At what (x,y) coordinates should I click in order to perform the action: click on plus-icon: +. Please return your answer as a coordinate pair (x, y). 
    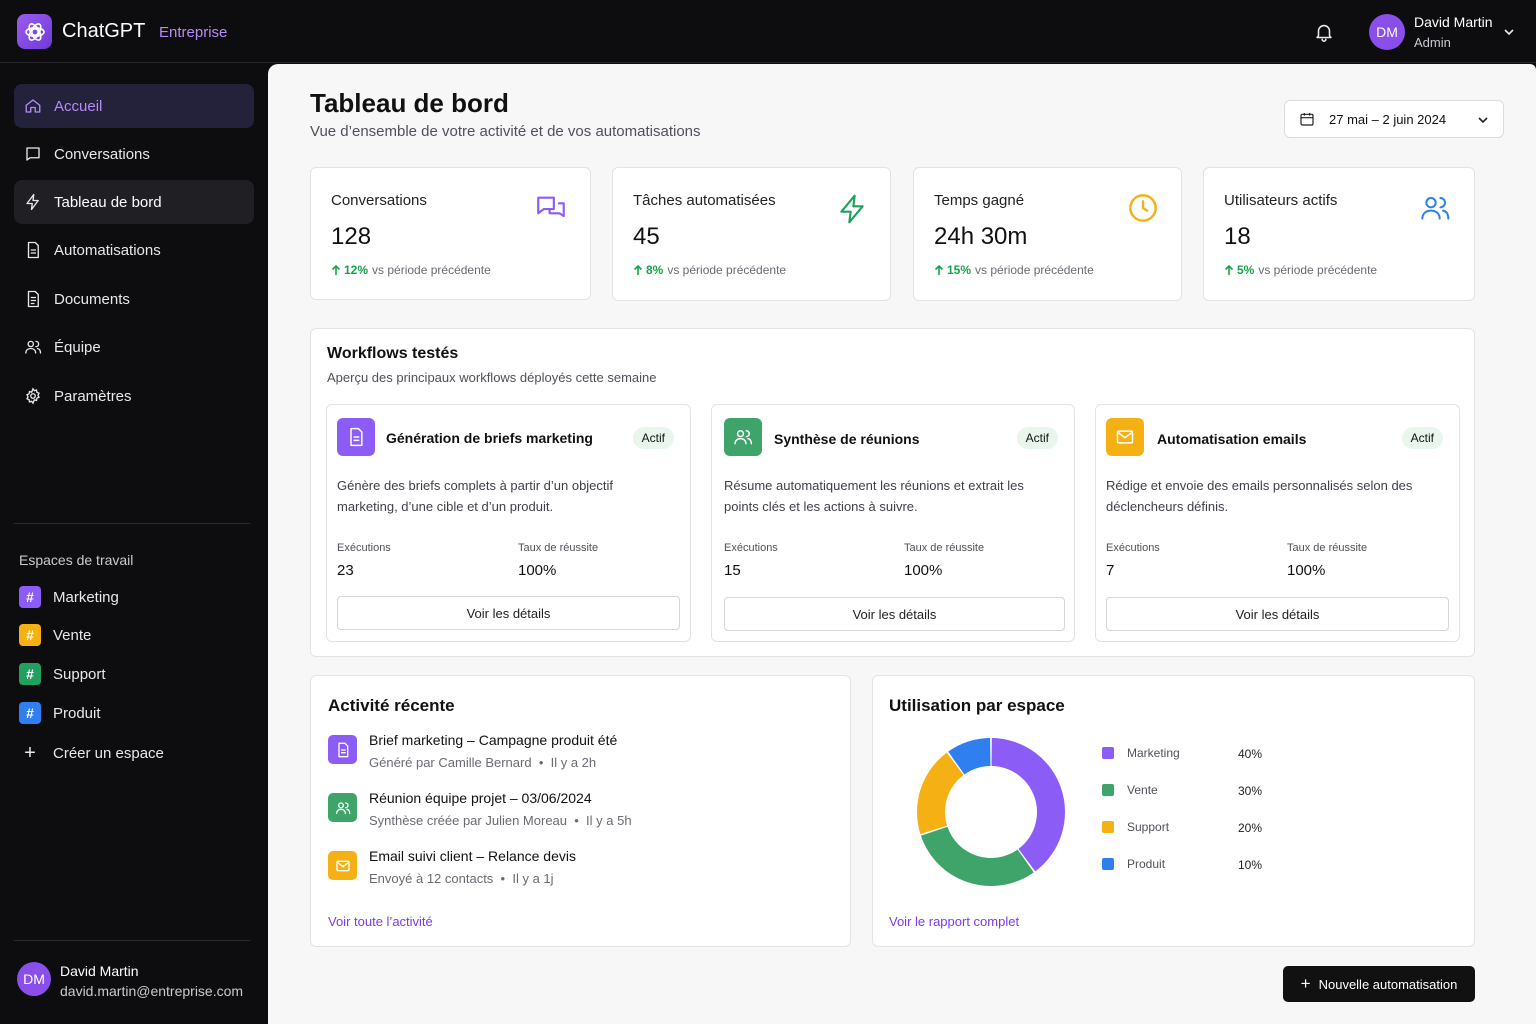
    Looking at the image, I should click on (30, 752).